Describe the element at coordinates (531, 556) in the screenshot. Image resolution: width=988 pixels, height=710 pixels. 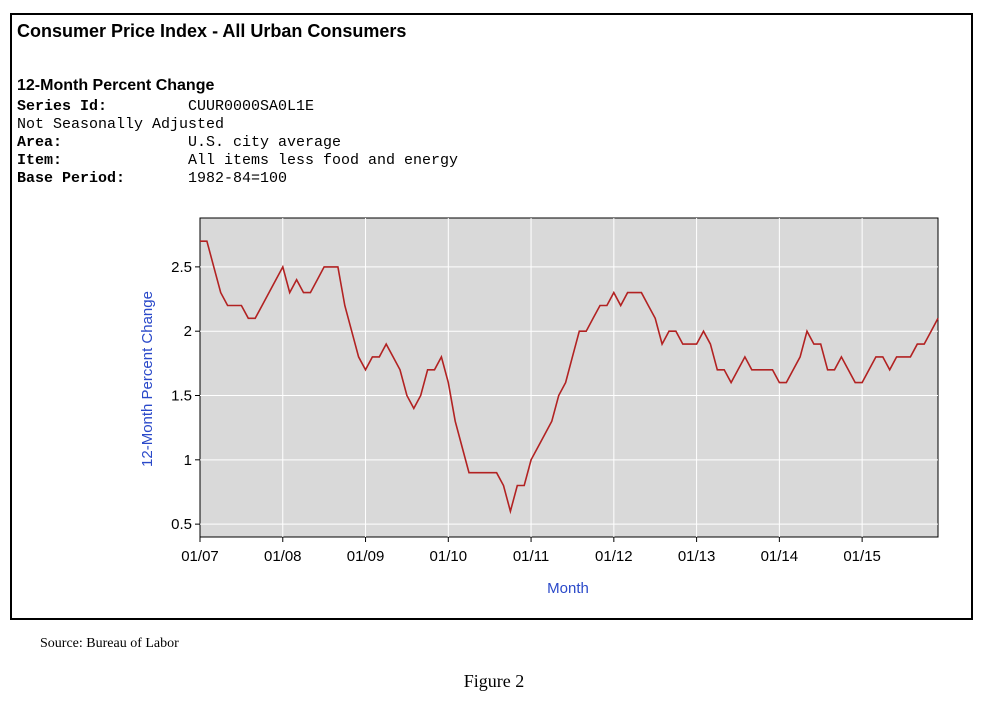
I see `x-tick-label: 01/11` at that location.